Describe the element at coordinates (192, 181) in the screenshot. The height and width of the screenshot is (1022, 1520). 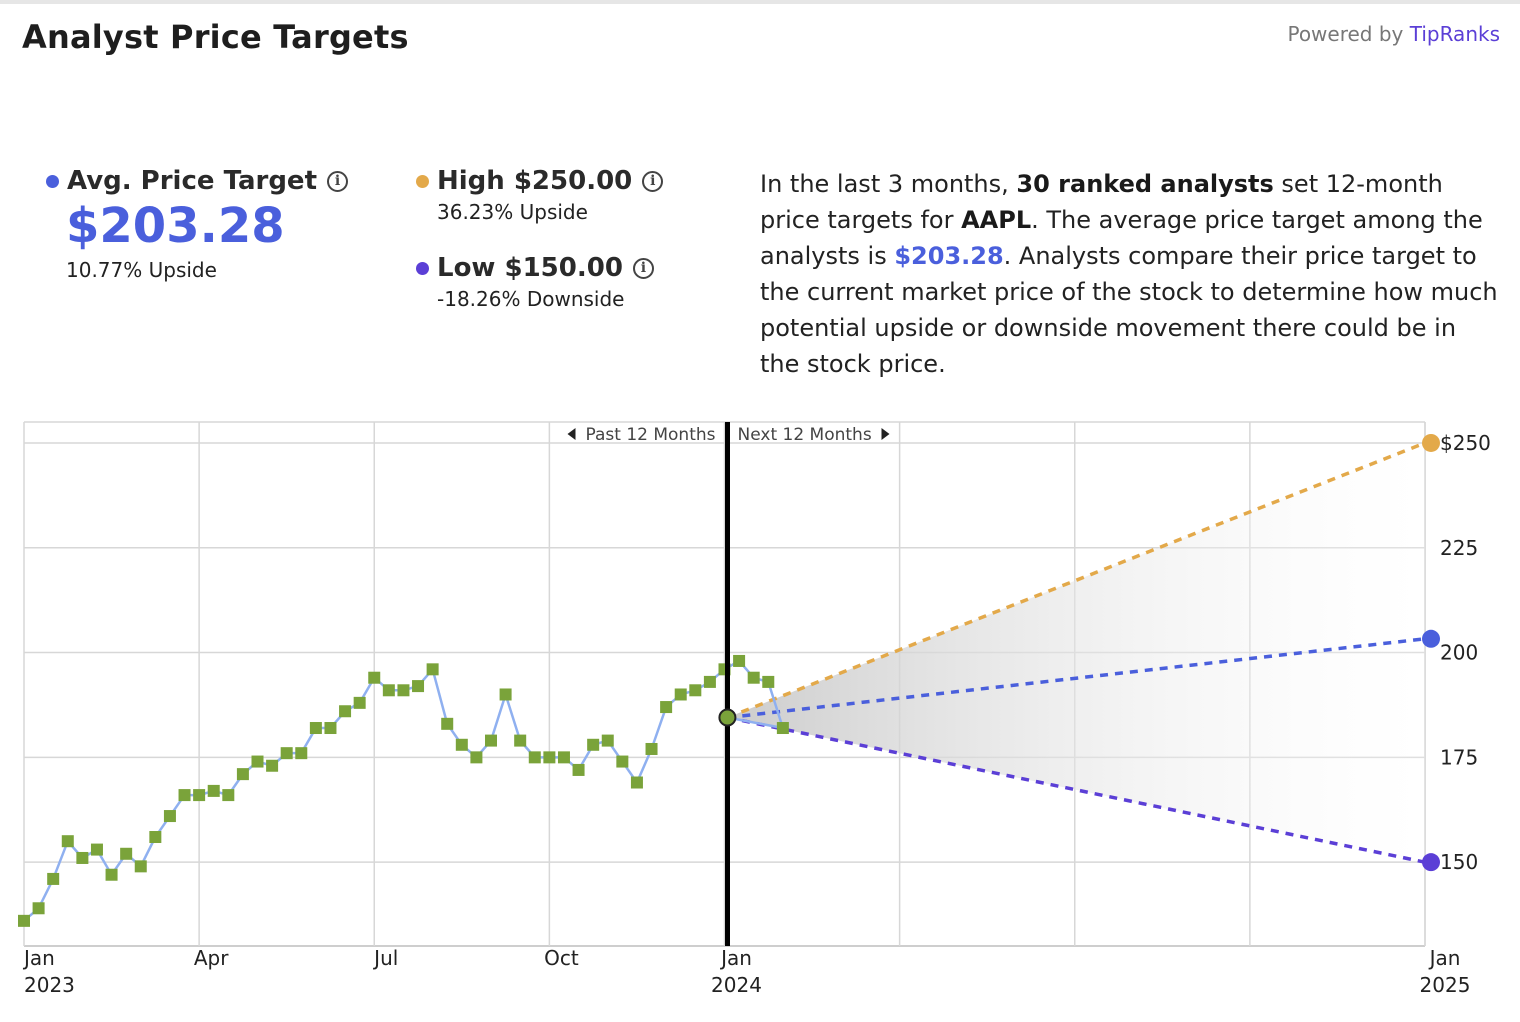
I see `avg-price-target-label: Avg. Price Target` at that location.